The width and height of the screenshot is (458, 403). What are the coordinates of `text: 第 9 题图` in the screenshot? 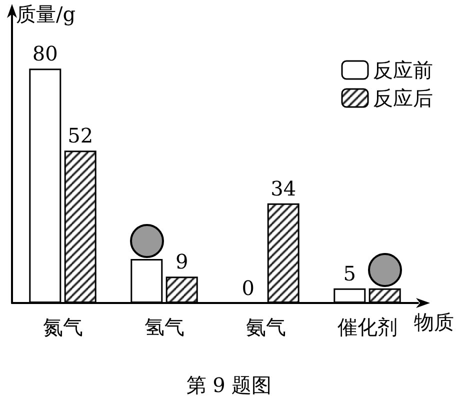 It's located at (229, 385).